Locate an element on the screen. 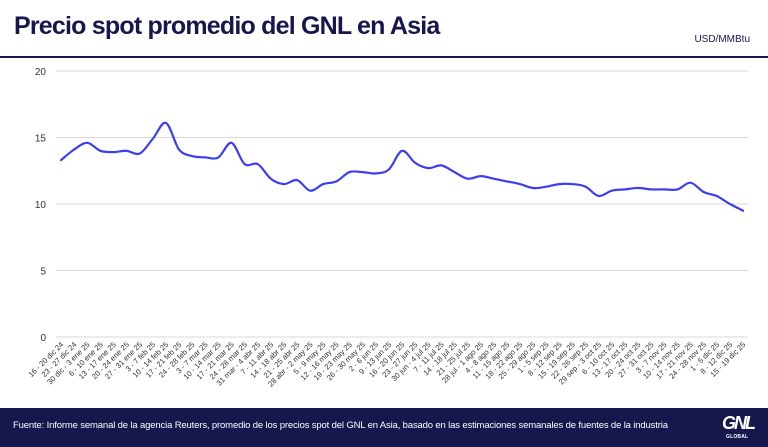 The width and height of the screenshot is (768, 447). chart-title: Precio spot promedio del GNL en Asia is located at coordinates (227, 26).